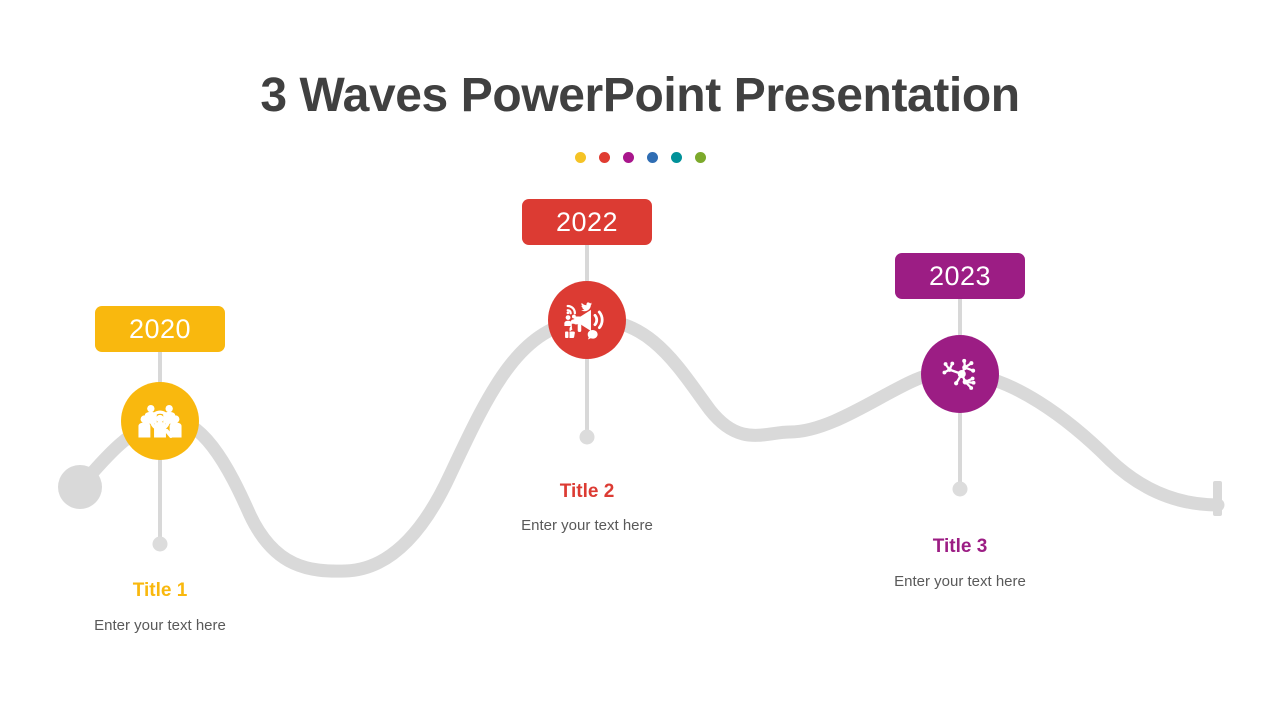  I want to click on milestone-2023-stem-upper, so click(960, 317).